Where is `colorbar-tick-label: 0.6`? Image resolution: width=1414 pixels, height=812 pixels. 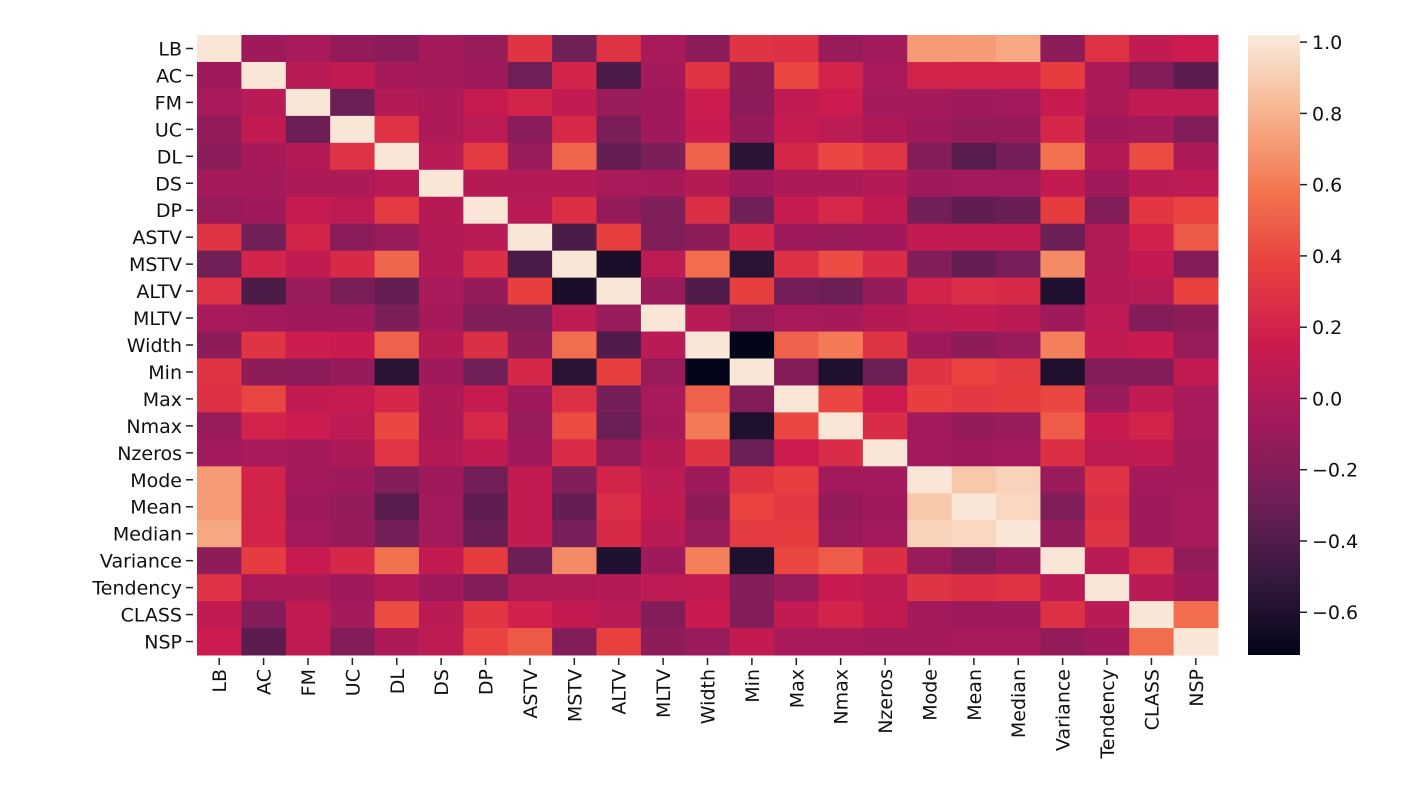
colorbar-tick-label: 0.6 is located at coordinates (1327, 186).